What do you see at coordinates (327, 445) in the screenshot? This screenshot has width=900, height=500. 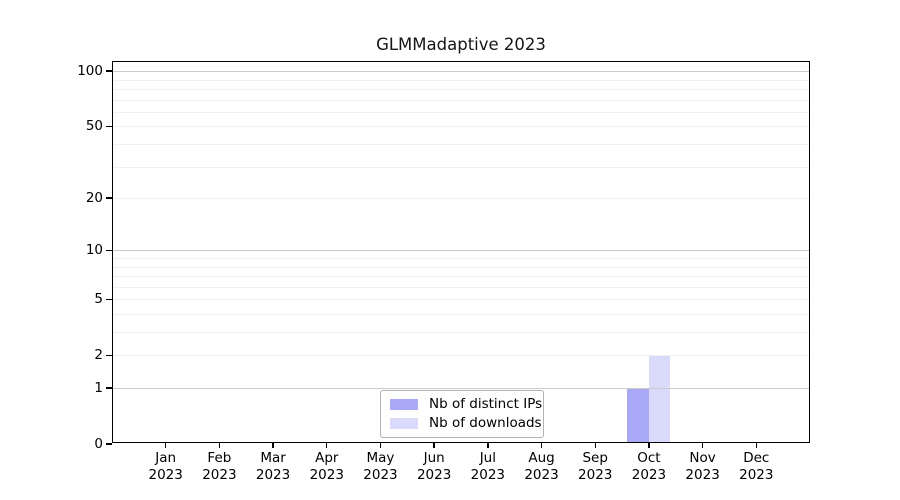 I see `x-tick-mark-apr` at bounding box center [327, 445].